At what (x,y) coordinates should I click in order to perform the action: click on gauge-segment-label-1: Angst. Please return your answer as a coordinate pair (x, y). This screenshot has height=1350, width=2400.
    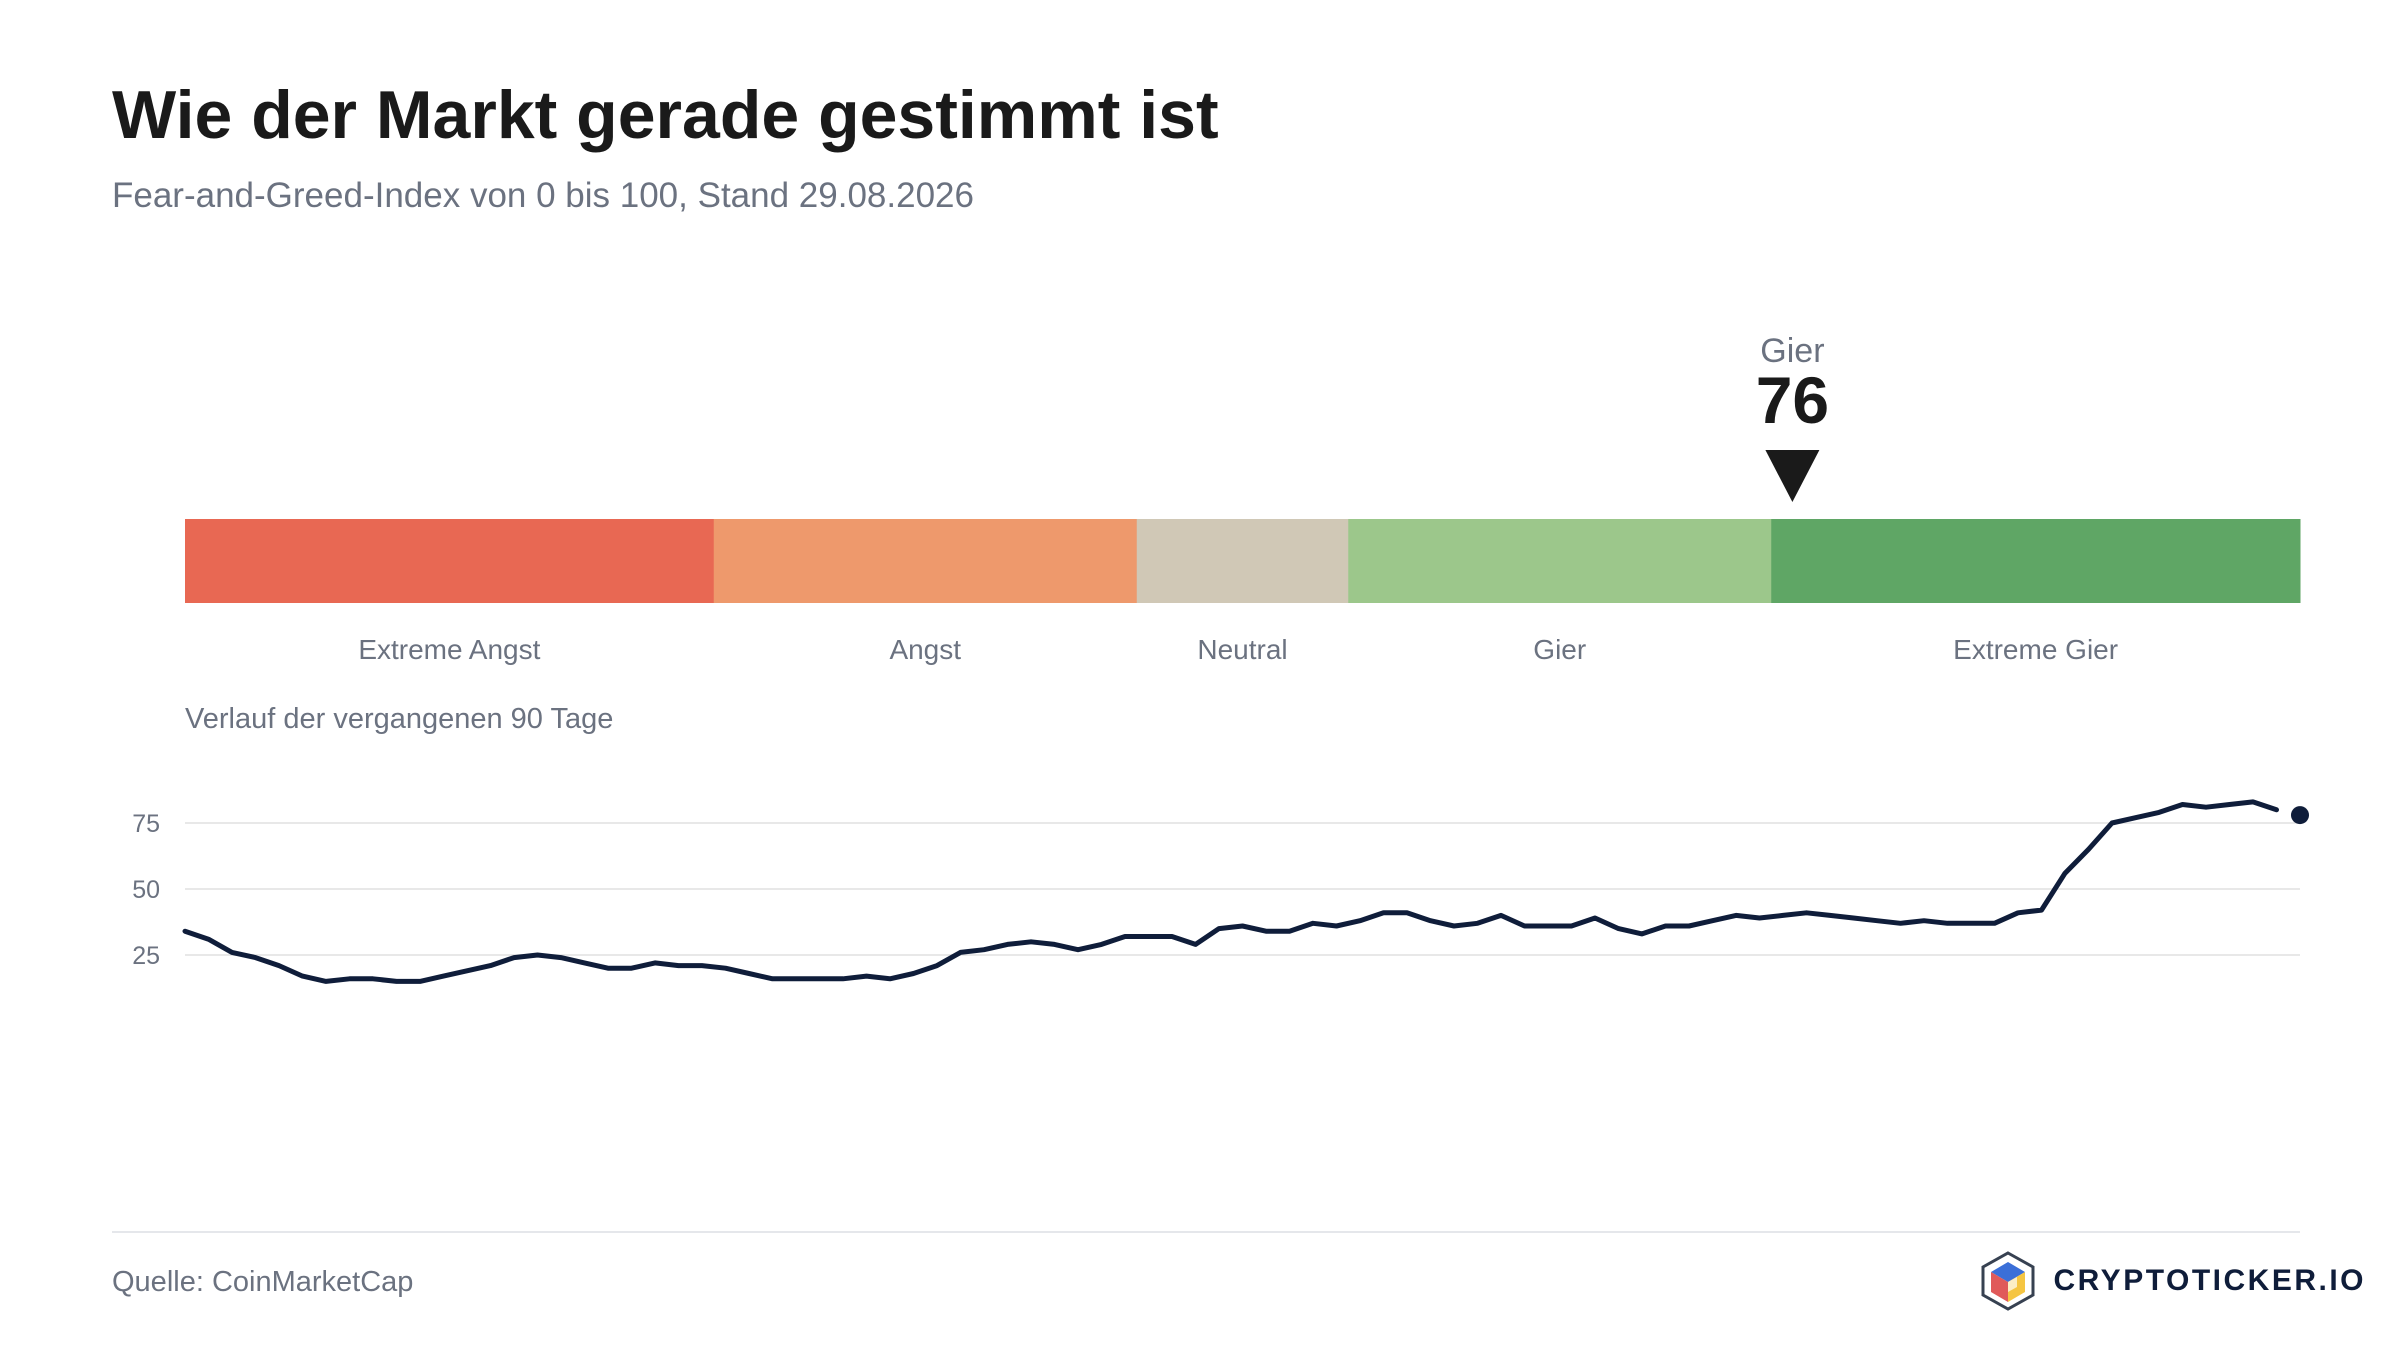
    Looking at the image, I should click on (925, 649).